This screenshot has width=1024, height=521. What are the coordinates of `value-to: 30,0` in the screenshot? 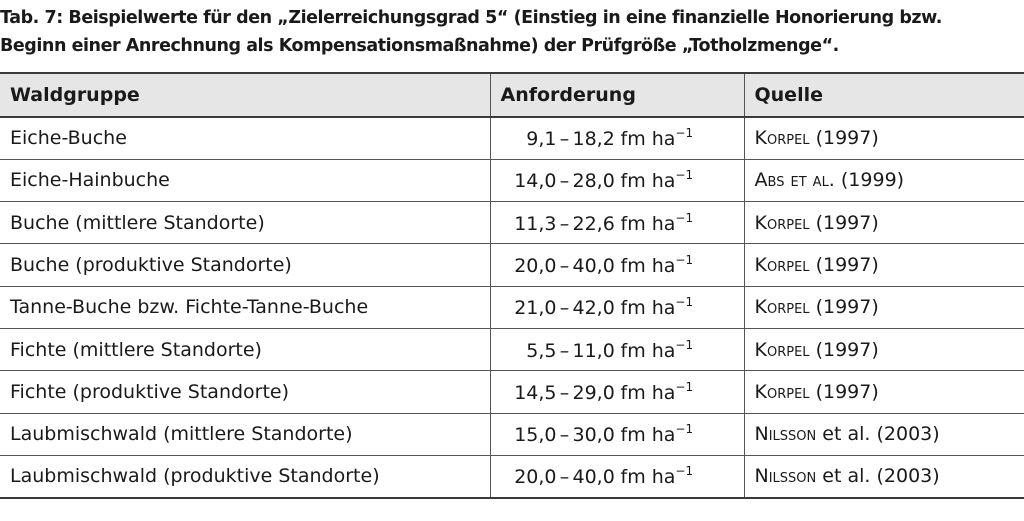 It's located at (593, 435).